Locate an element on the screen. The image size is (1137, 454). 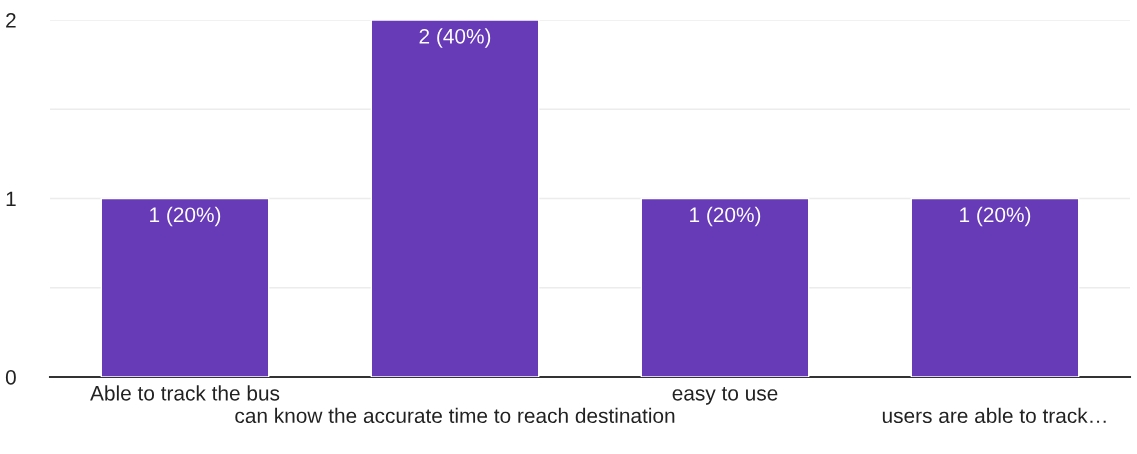
data-label: 2 (40%) is located at coordinates (455, 38).